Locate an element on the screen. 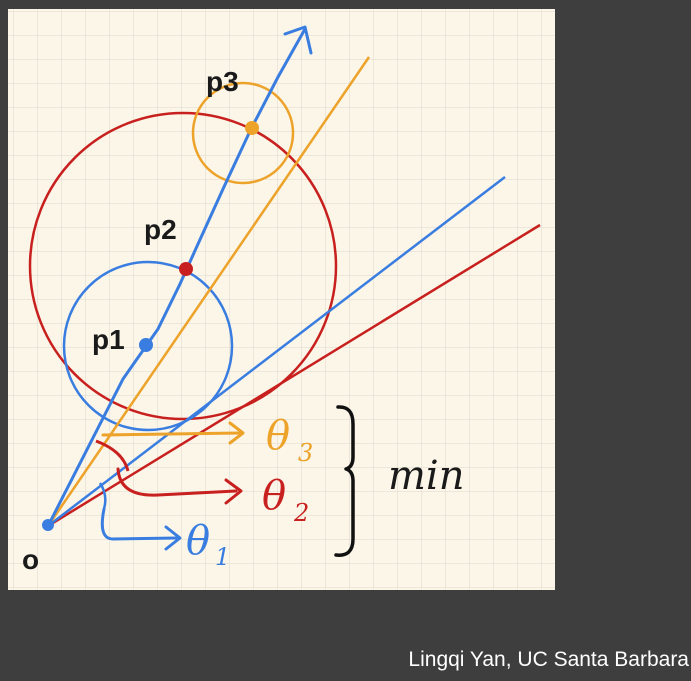  min-brace is located at coordinates (344, 481).